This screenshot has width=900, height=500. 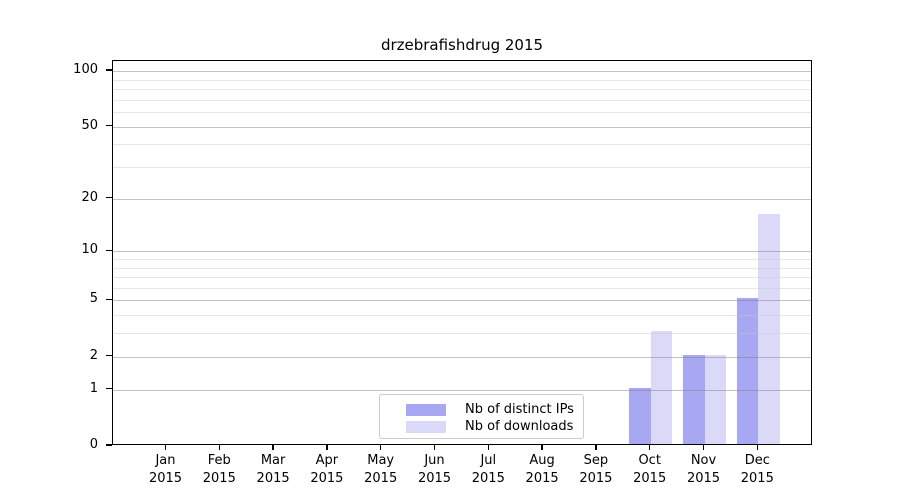 What do you see at coordinates (650, 447) in the screenshot?
I see `x-tick-mark-oct` at bounding box center [650, 447].